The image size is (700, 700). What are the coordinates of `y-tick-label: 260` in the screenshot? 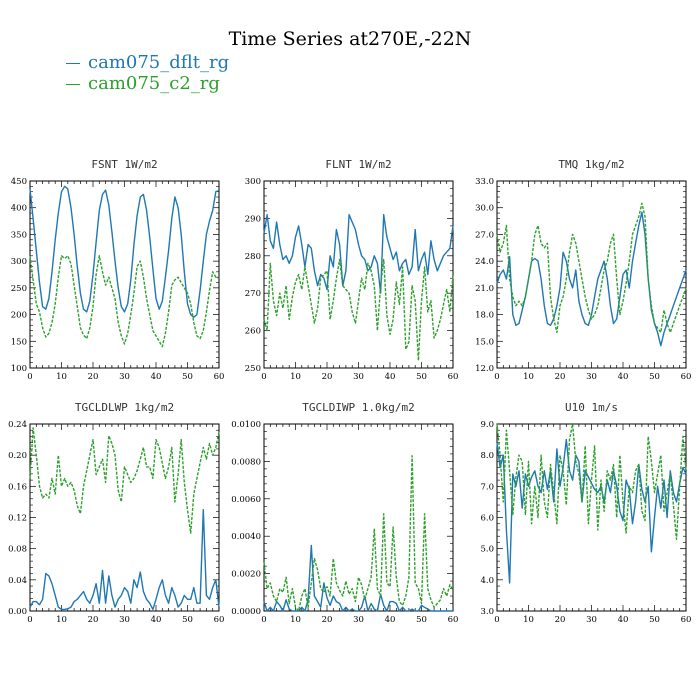 It's located at (253, 332).